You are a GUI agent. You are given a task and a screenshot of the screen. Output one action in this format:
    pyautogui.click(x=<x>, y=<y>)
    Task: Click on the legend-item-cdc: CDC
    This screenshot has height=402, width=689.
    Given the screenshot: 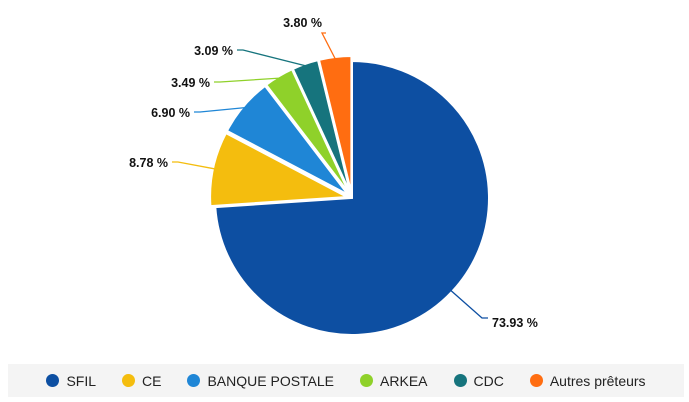 What is the action you would take?
    pyautogui.click(x=478, y=380)
    